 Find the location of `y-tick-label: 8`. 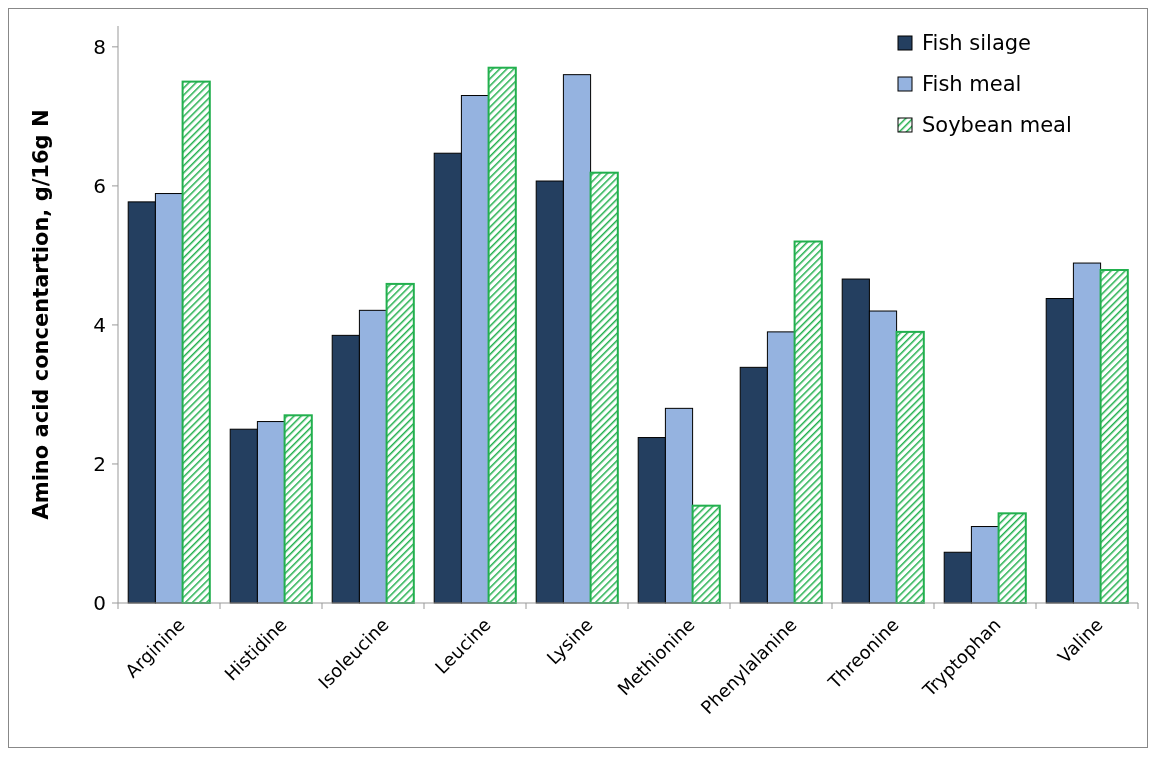

y-tick-label: 8 is located at coordinates (99, 46).